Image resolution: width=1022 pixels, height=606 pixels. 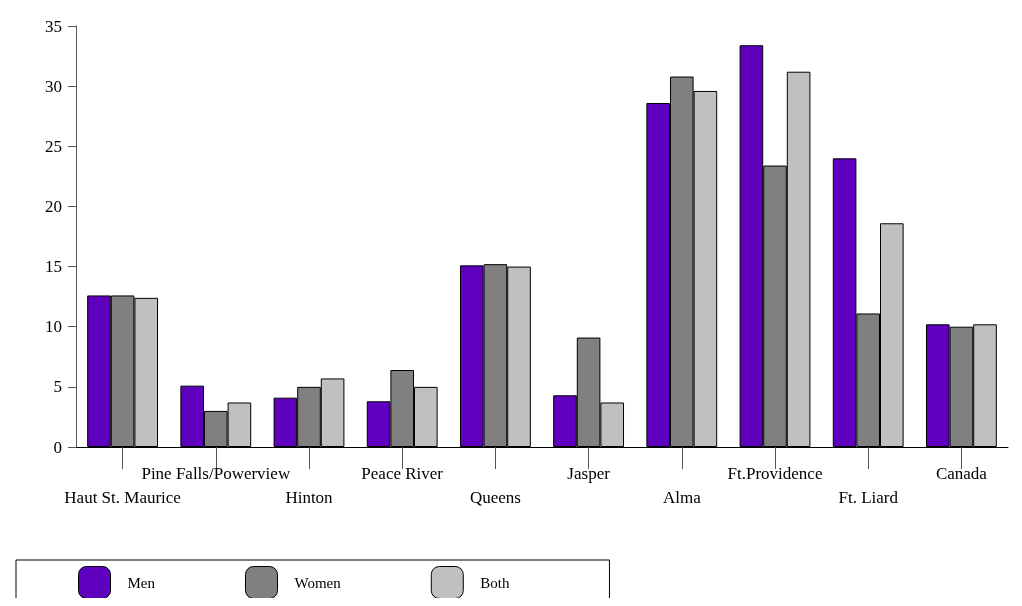 What do you see at coordinates (318, 582) in the screenshot?
I see `legend-label: Women` at bounding box center [318, 582].